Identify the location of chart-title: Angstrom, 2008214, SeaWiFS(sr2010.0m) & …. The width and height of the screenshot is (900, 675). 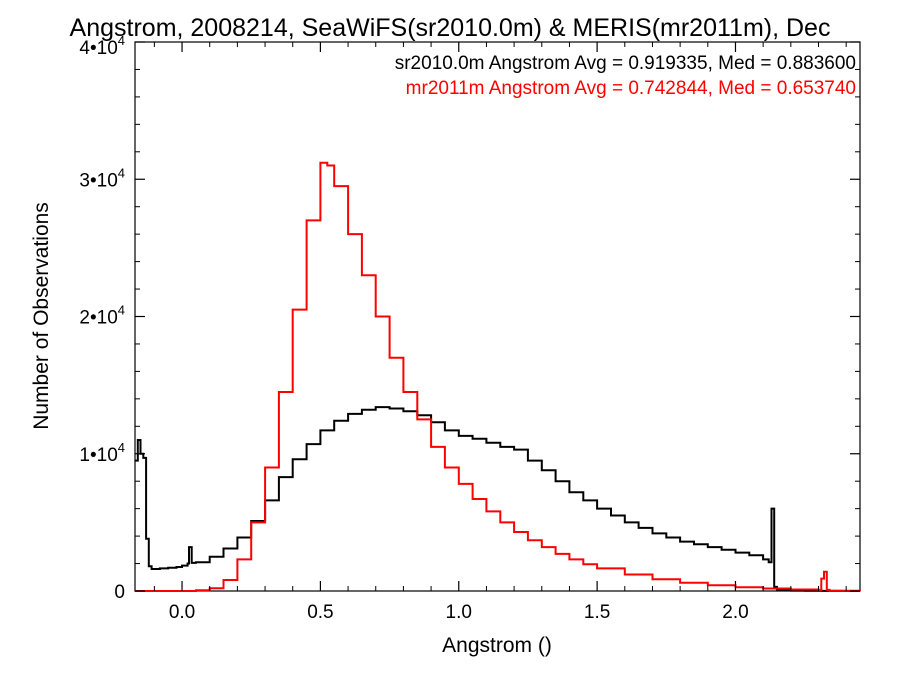
(450, 28).